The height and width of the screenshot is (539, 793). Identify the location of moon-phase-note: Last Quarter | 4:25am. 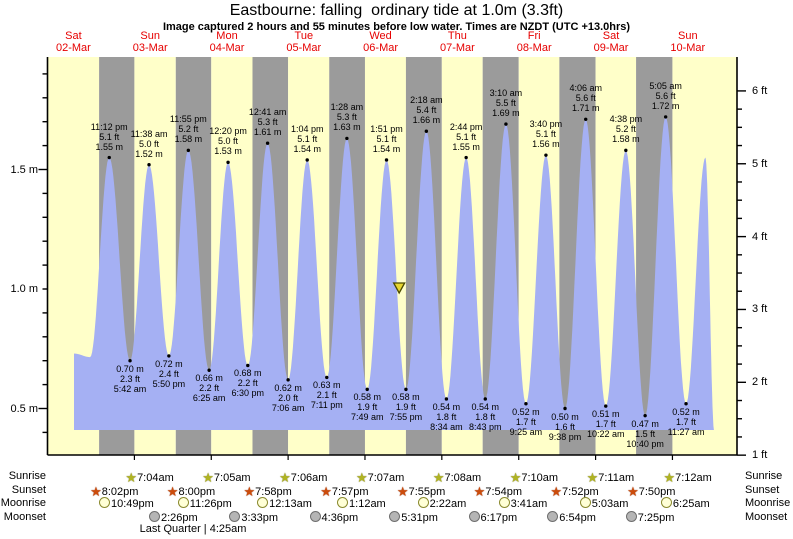
(193, 529).